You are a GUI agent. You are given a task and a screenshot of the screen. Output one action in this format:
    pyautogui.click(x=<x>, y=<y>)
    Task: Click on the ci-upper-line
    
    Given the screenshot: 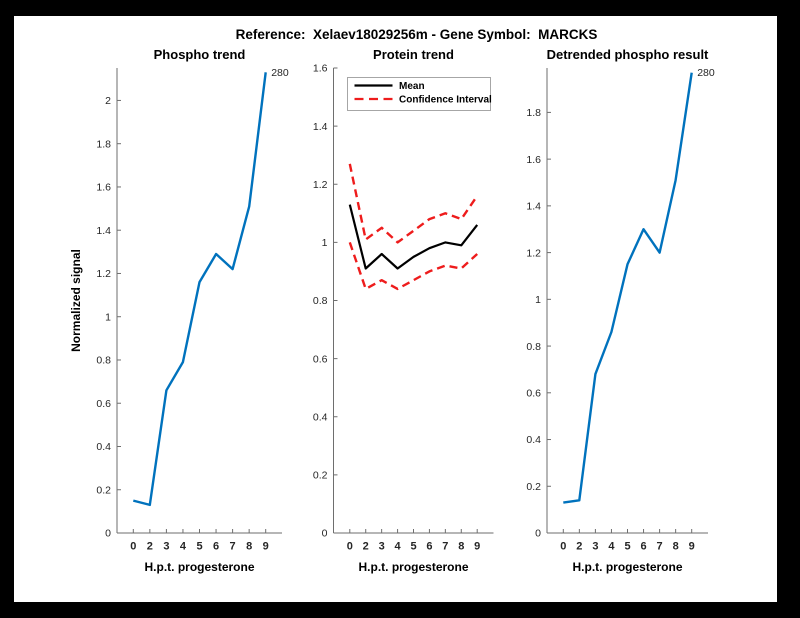 What is the action you would take?
    pyautogui.click(x=413, y=203)
    